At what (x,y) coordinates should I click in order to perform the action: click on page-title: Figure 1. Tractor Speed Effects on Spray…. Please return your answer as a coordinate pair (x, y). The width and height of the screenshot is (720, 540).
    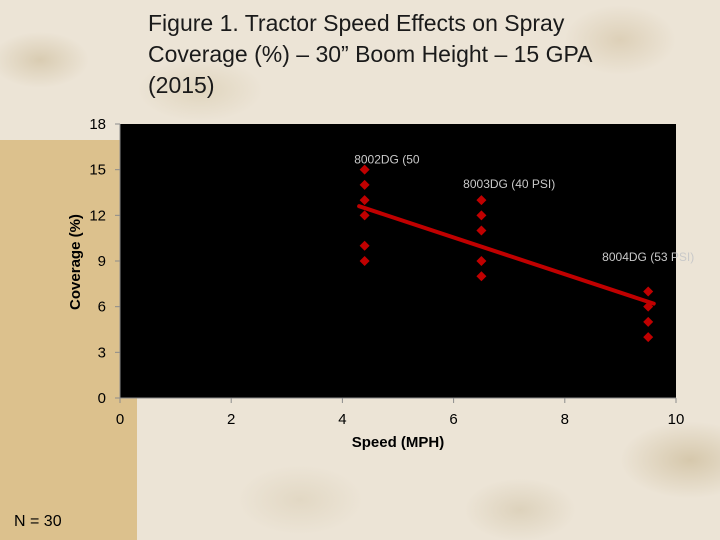
    Looking at the image, I should click on (370, 54).